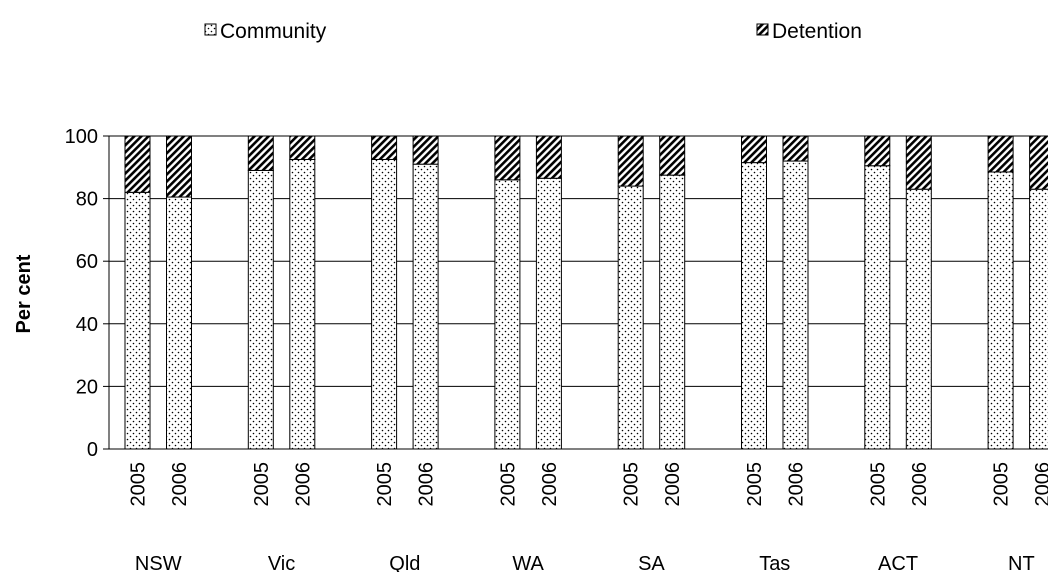 The image size is (1048, 572). Describe the element at coordinates (273, 31) in the screenshot. I see `legend-label-community: Community` at that location.